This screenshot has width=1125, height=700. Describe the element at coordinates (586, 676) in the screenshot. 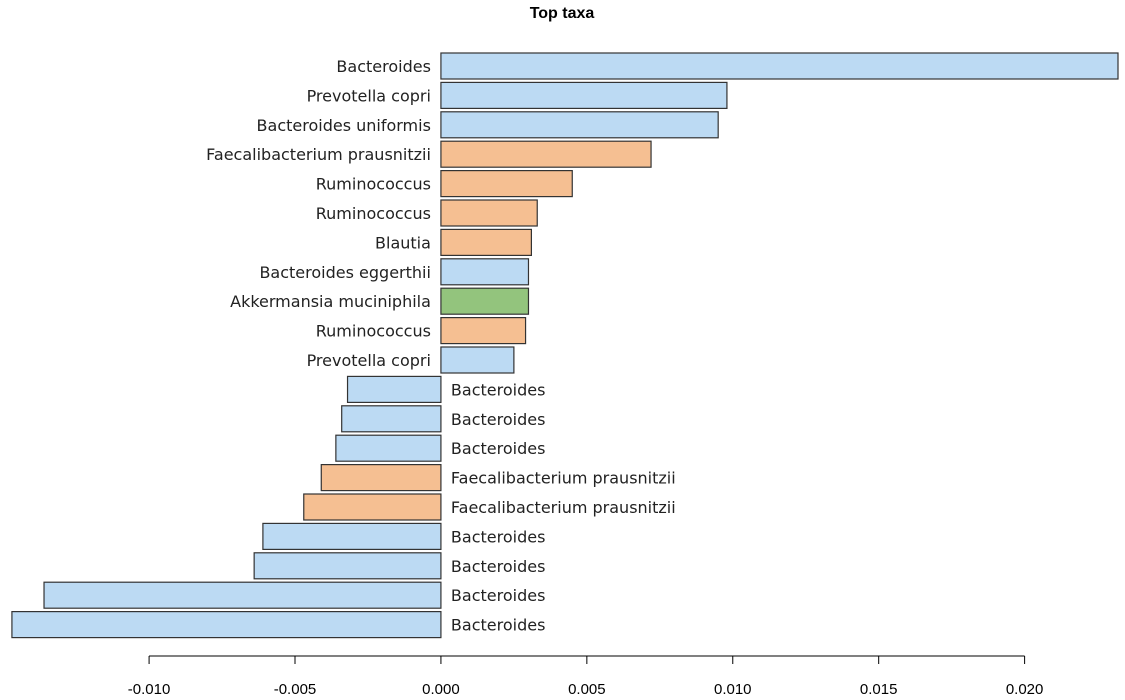

I see `x-axis: -0.010 -0.005 0.000 0.005 0.010 0.015 0.020` at that location.